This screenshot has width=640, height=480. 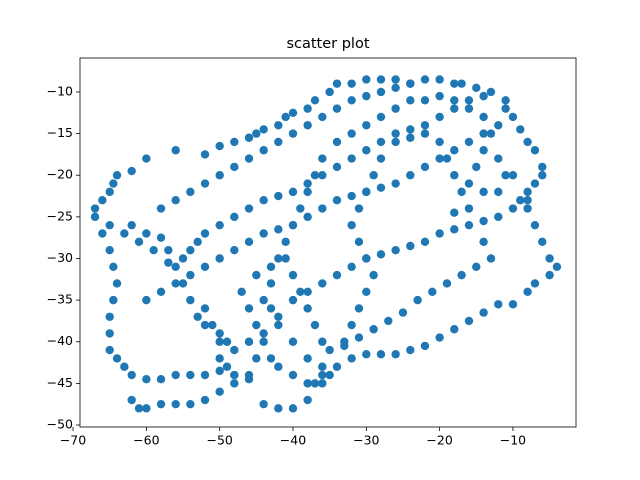 I want to click on y-tick-label: −30, so click(x=60, y=257).